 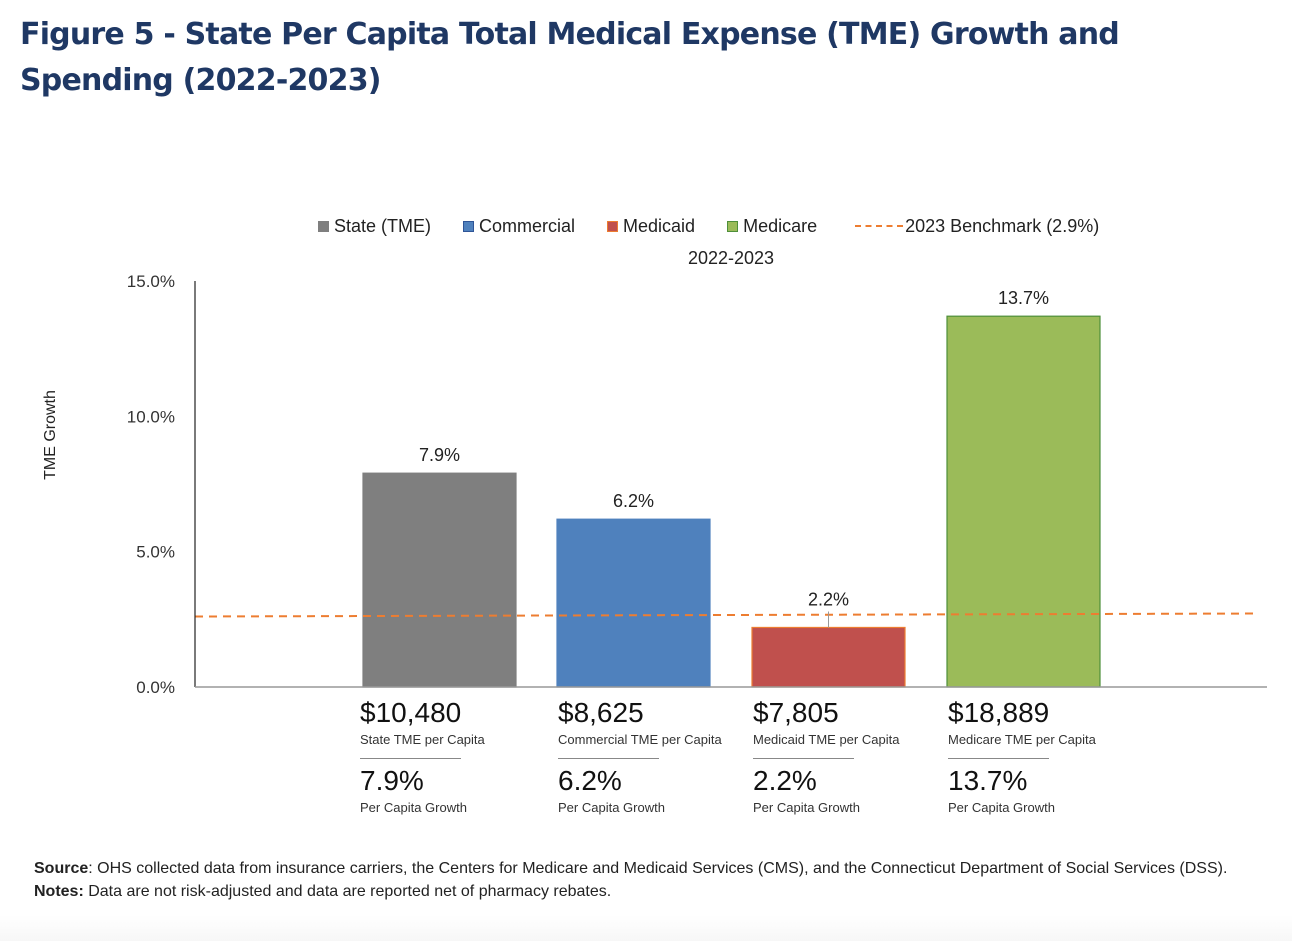 What do you see at coordinates (469, 226) in the screenshot?
I see `legend-swatch-commercial` at bounding box center [469, 226].